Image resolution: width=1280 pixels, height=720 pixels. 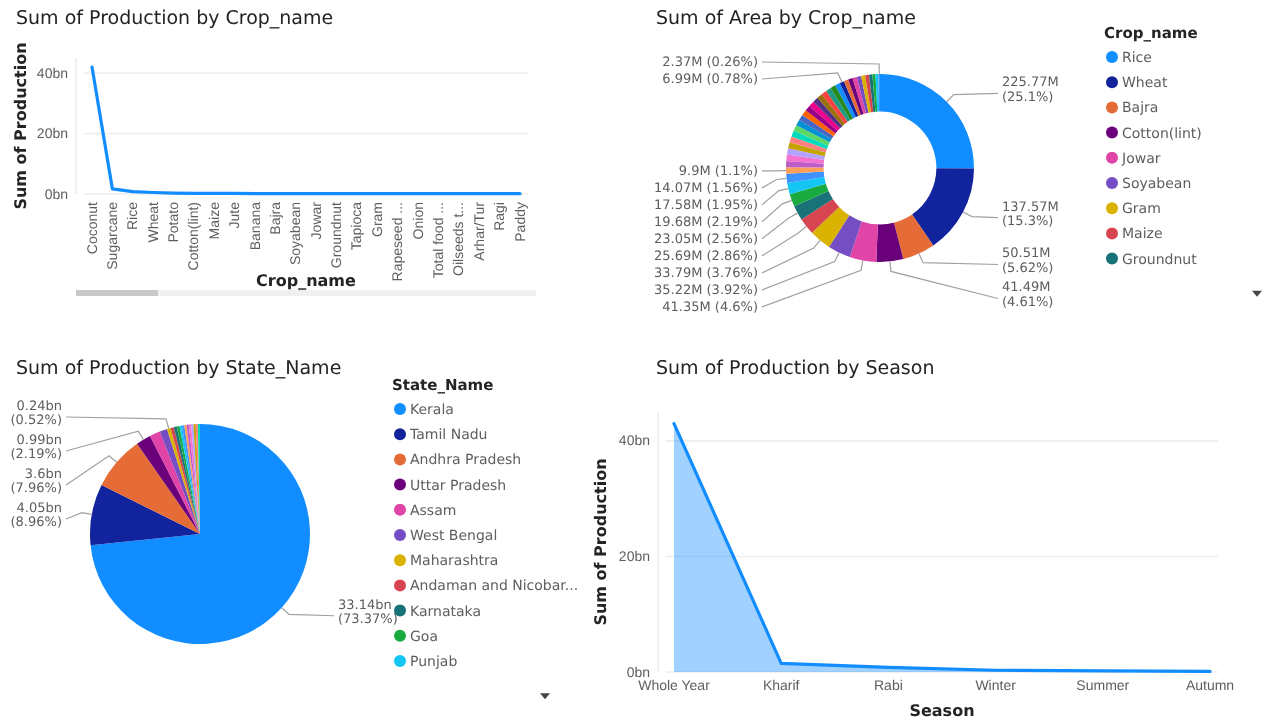 I want to click on chart-title: Sum of Production by Crop_name, so click(x=175, y=19).